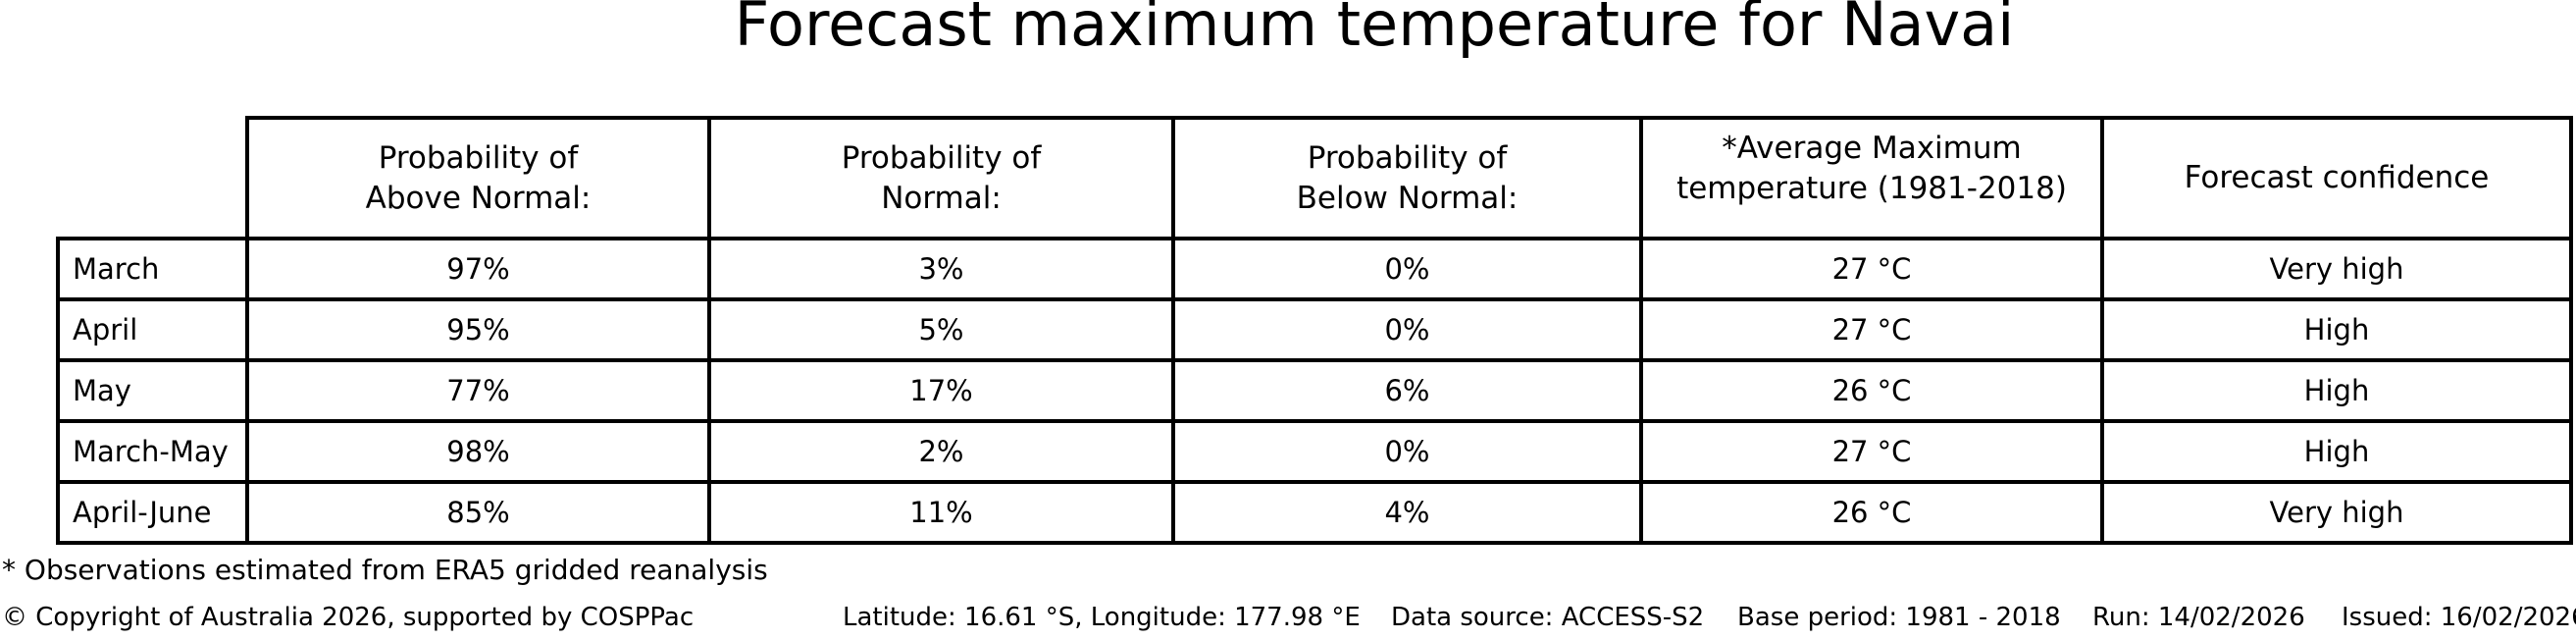  What do you see at coordinates (941, 452) in the screenshot?
I see `cell-normal: 2%` at bounding box center [941, 452].